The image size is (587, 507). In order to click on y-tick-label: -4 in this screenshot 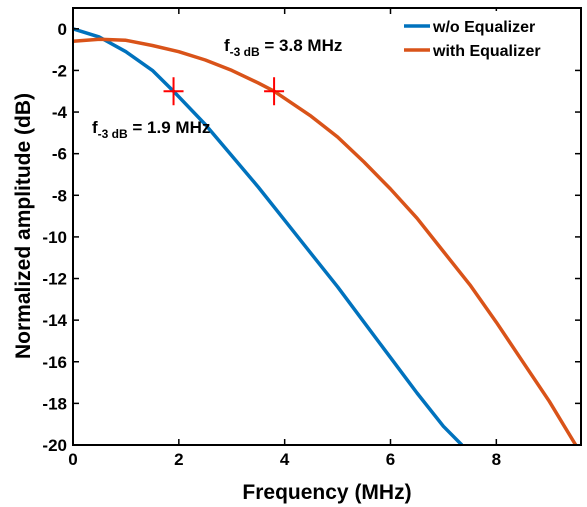, I will do `click(60, 112)`.